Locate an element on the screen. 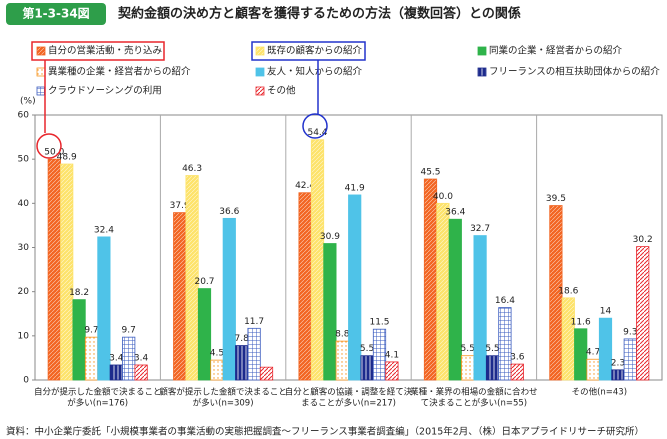  data-label: 11.5 is located at coordinates (379, 323).